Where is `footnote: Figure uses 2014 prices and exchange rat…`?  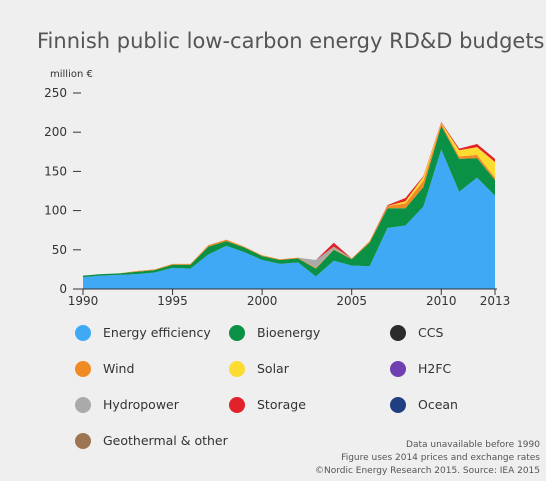
footnote: Figure uses 2014 prices and exchange rat… is located at coordinates (440, 458).